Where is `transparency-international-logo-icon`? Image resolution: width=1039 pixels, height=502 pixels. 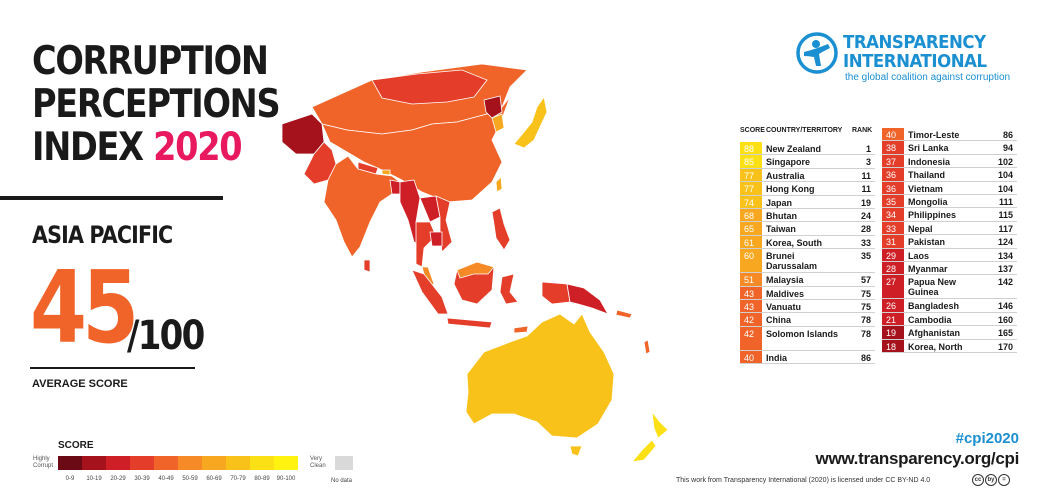 transparency-international-logo-icon is located at coordinates (817, 53).